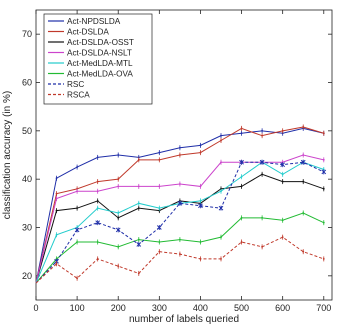 The width and height of the screenshot is (346, 324). What do you see at coordinates (77, 308) in the screenshot?
I see `x-tick-label: 100` at bounding box center [77, 308].